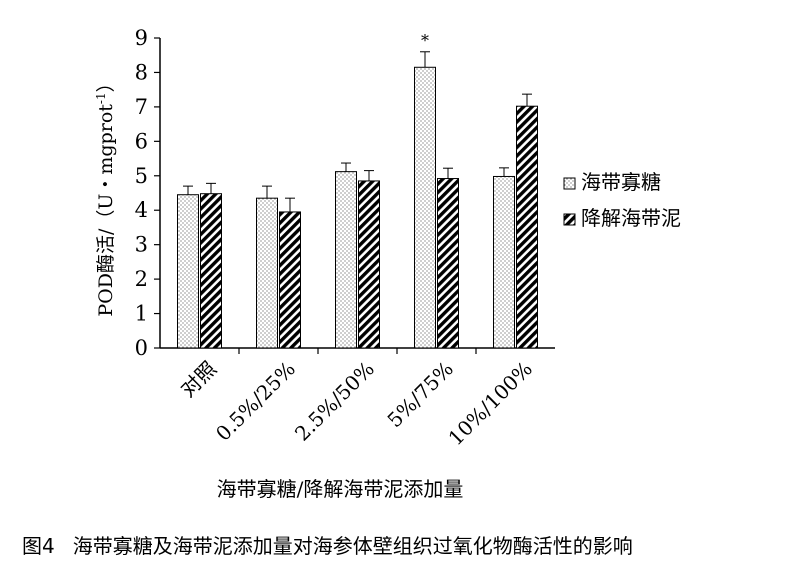 Image resolution: width=794 pixels, height=562 pixels. What do you see at coordinates (621, 182) in the screenshot?
I see `legend-label: 海带寡糖` at bounding box center [621, 182].